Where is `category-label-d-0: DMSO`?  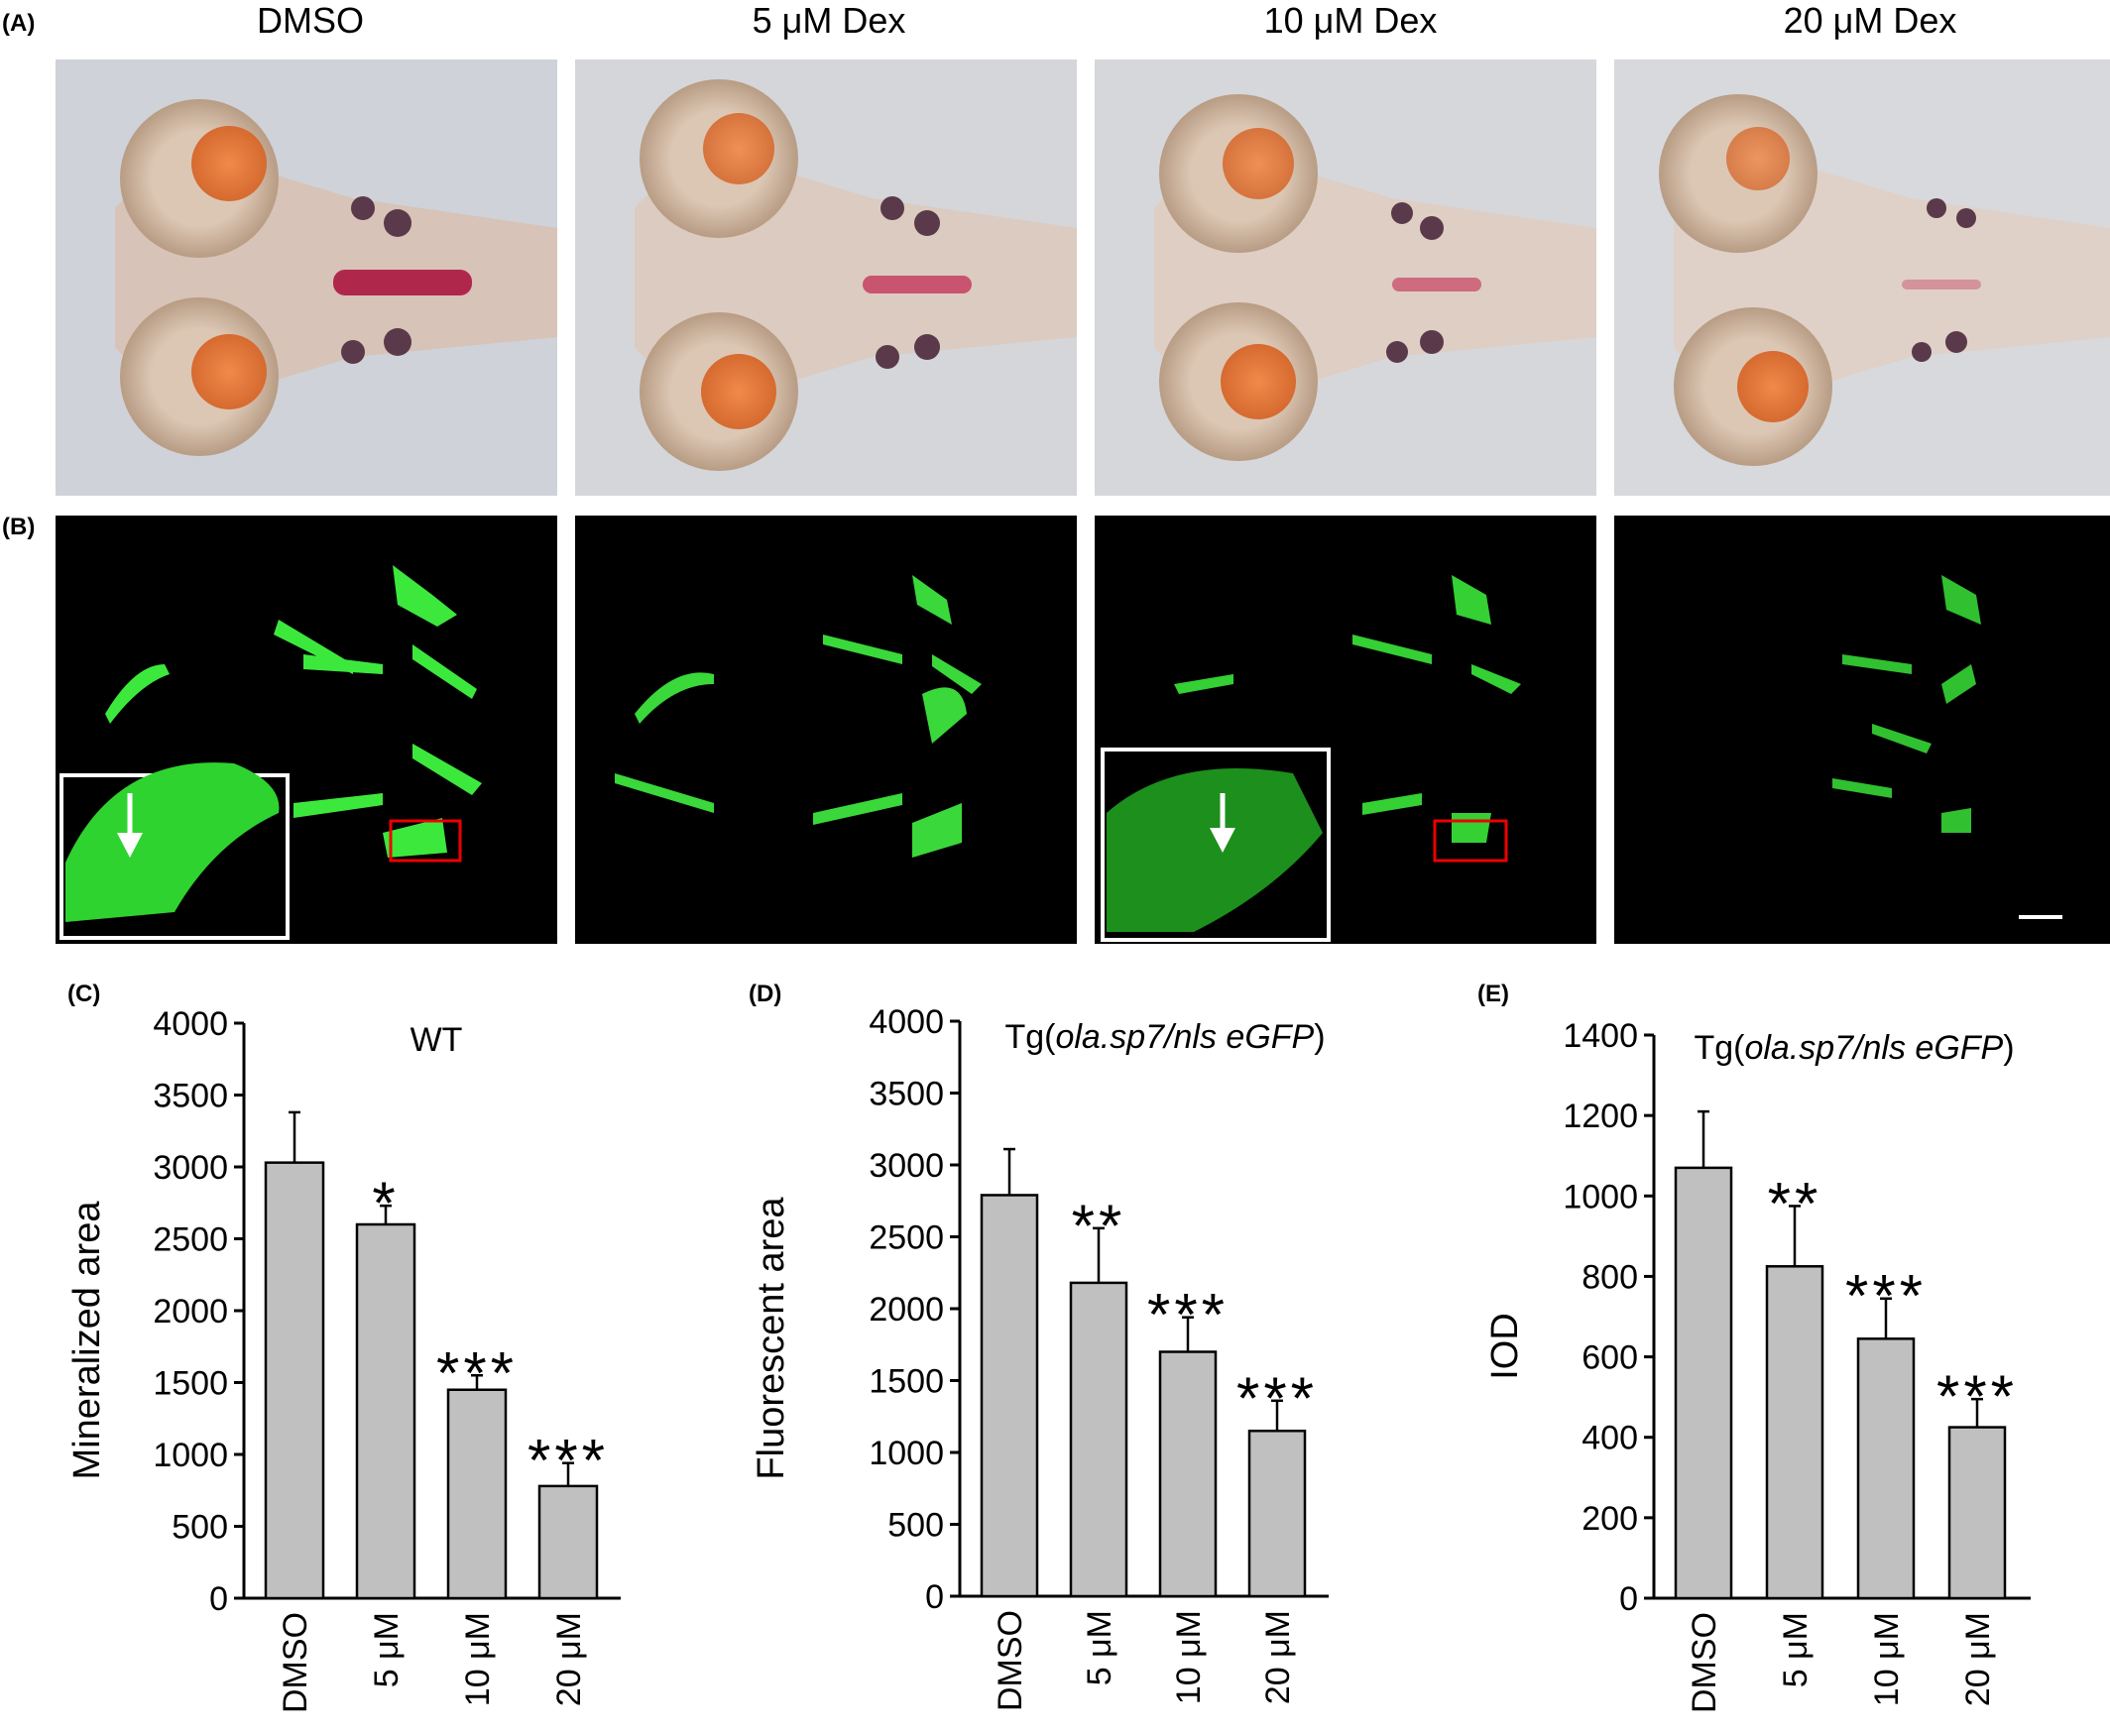
category-label-d-0: DMSO is located at coordinates (1010, 1660).